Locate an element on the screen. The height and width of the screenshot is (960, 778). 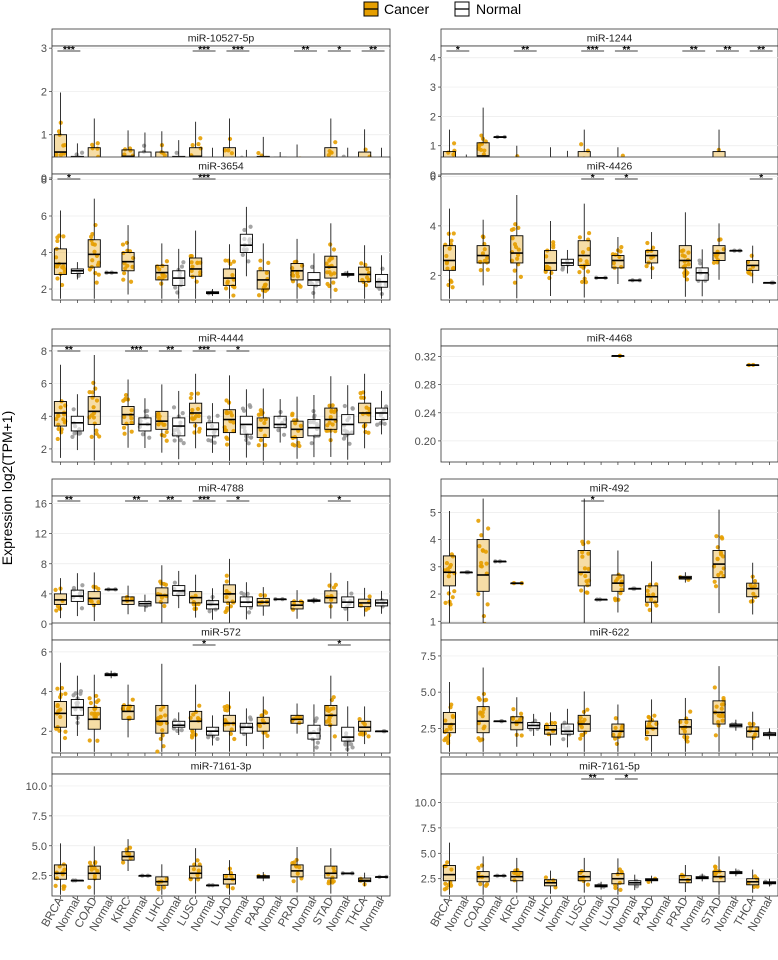
y-tick-label: 5 is located at coordinates (433, 513).